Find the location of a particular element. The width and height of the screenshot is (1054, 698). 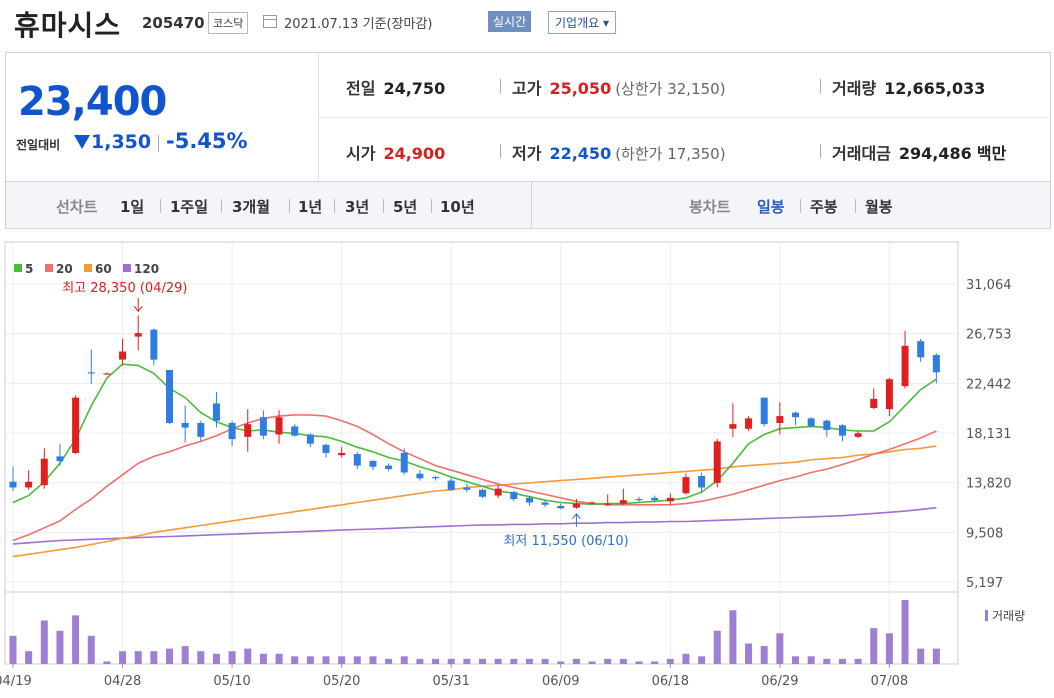

prev-close-value: 24,750 is located at coordinates (414, 88).